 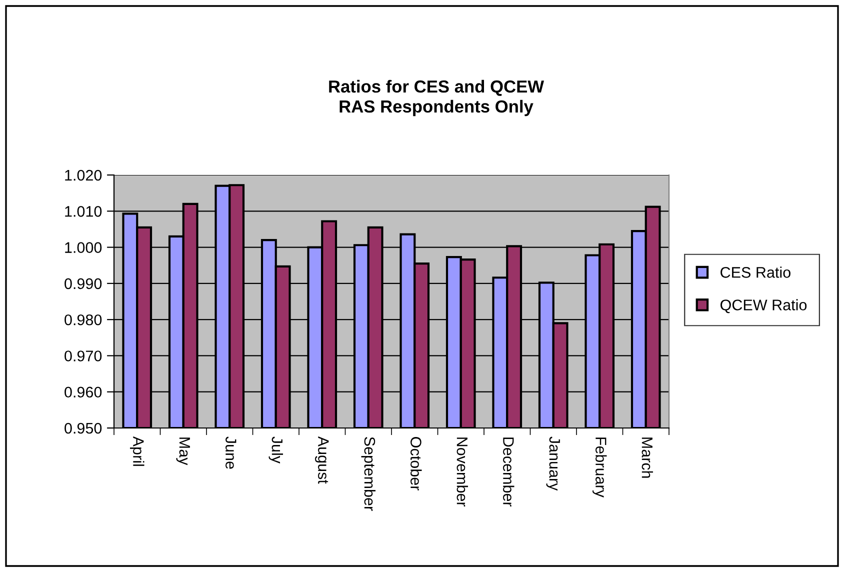 What do you see at coordinates (83, 356) in the screenshot?
I see `y-tick-label: 0.970` at bounding box center [83, 356].